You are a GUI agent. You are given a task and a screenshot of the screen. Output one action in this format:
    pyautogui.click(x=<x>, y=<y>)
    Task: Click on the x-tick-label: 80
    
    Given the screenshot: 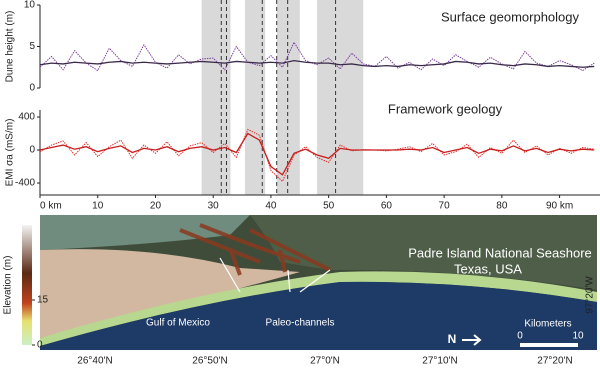 What is the action you would take?
    pyautogui.click(x=502, y=206)
    